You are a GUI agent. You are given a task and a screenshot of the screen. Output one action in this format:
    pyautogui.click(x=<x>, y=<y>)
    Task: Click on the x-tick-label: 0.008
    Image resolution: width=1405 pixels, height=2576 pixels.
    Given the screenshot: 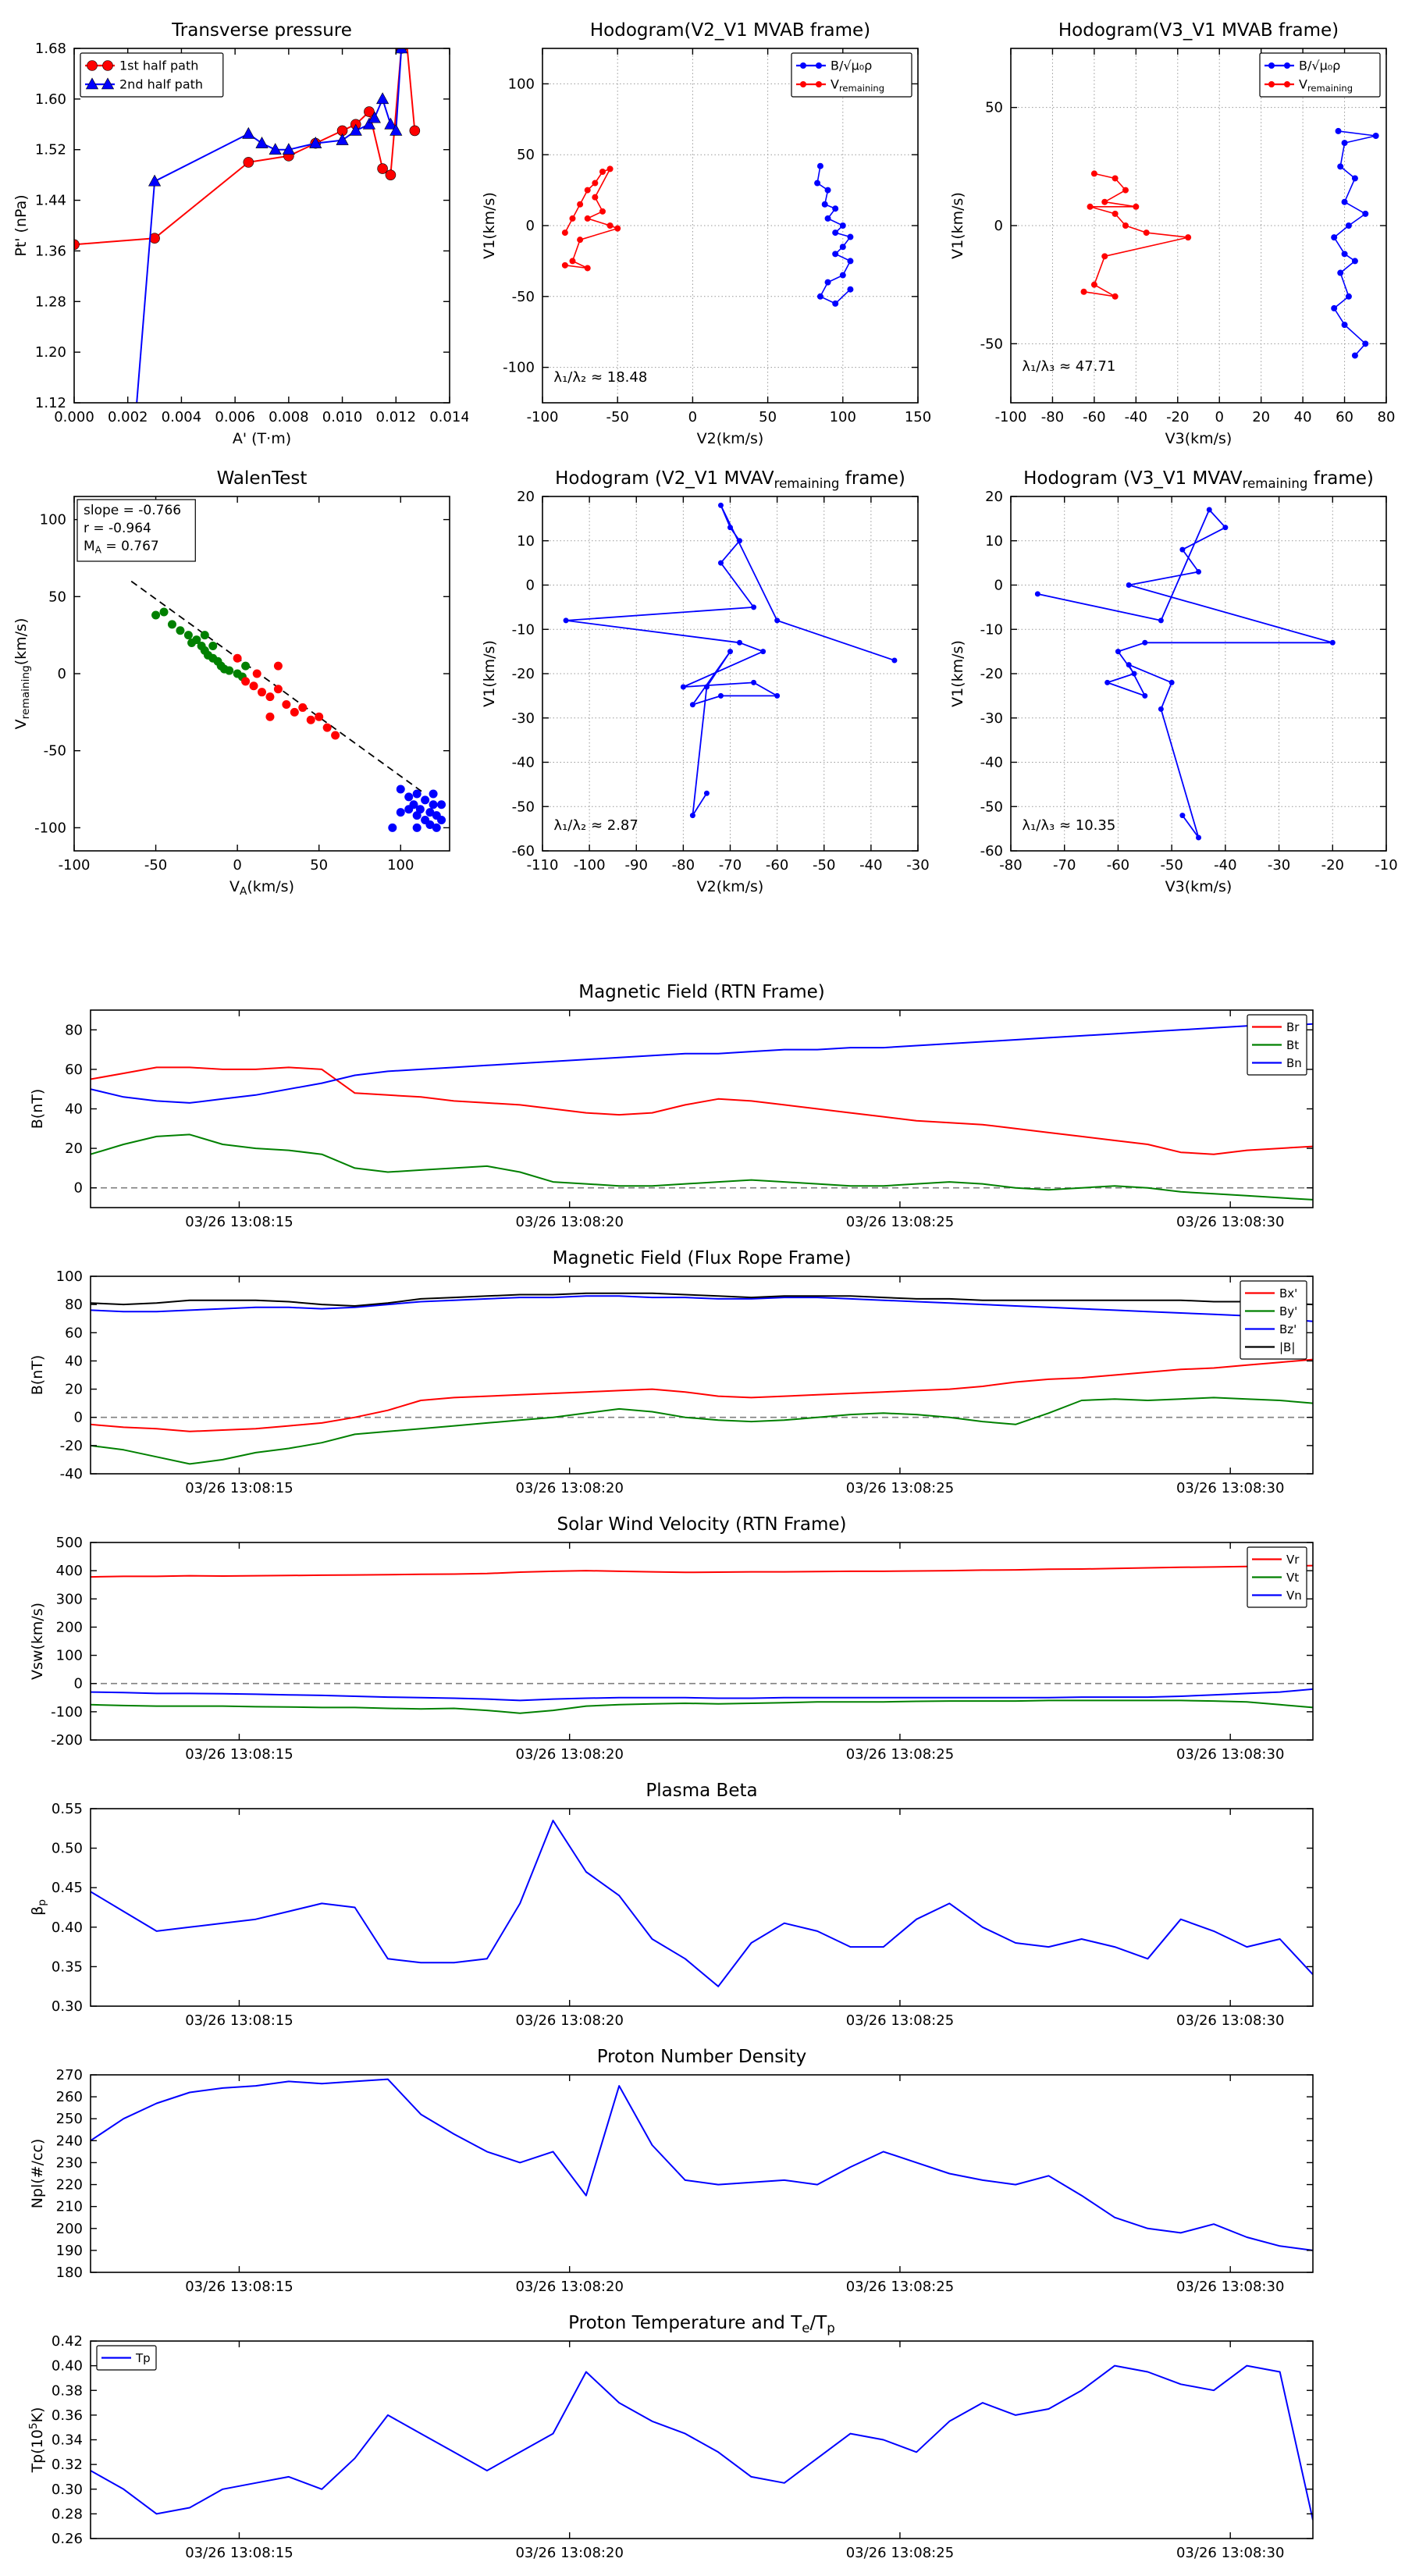 What is the action you would take?
    pyautogui.click(x=289, y=417)
    